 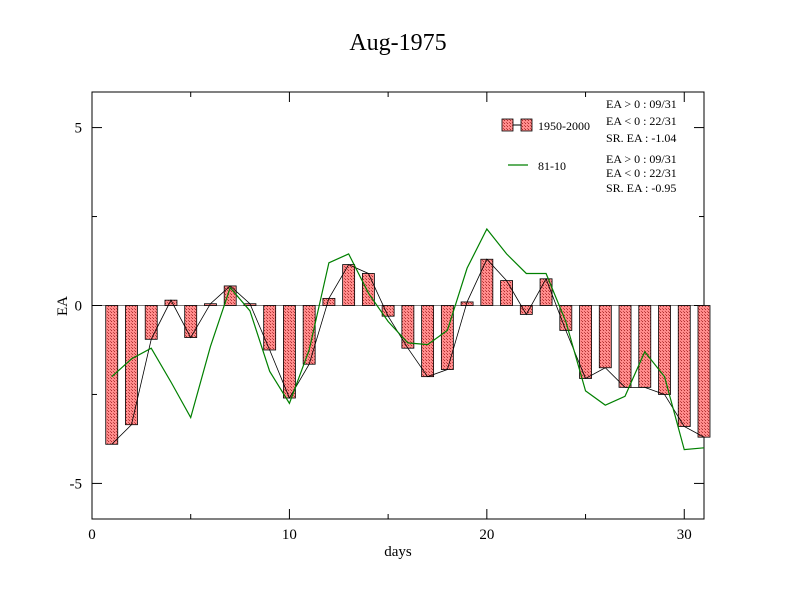 I want to click on legend-item-bars: 1950-2000, so click(x=545, y=125).